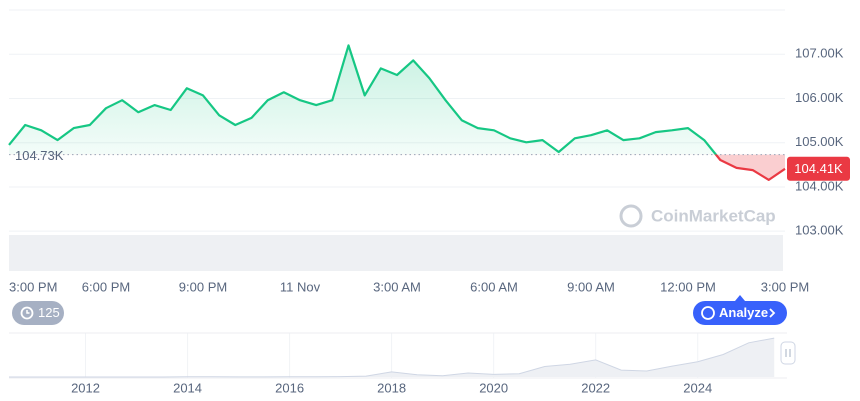  I want to click on navigator-tick-label: 2018, so click(391, 387).